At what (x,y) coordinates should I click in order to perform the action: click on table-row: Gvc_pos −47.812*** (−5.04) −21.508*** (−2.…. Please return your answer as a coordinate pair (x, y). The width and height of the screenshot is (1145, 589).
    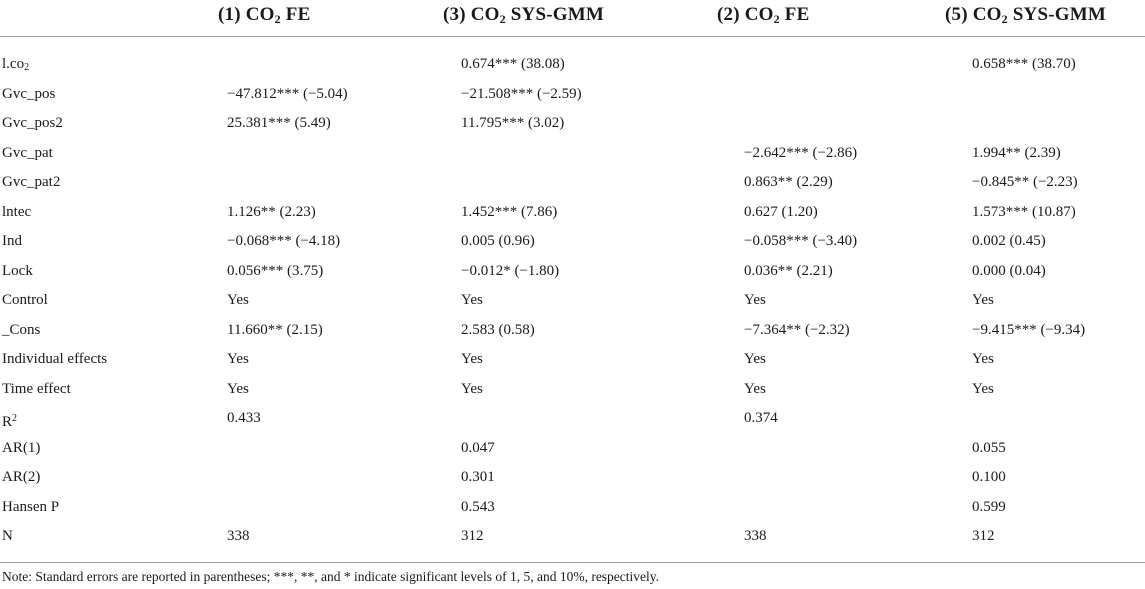
    Looking at the image, I should click on (572, 95).